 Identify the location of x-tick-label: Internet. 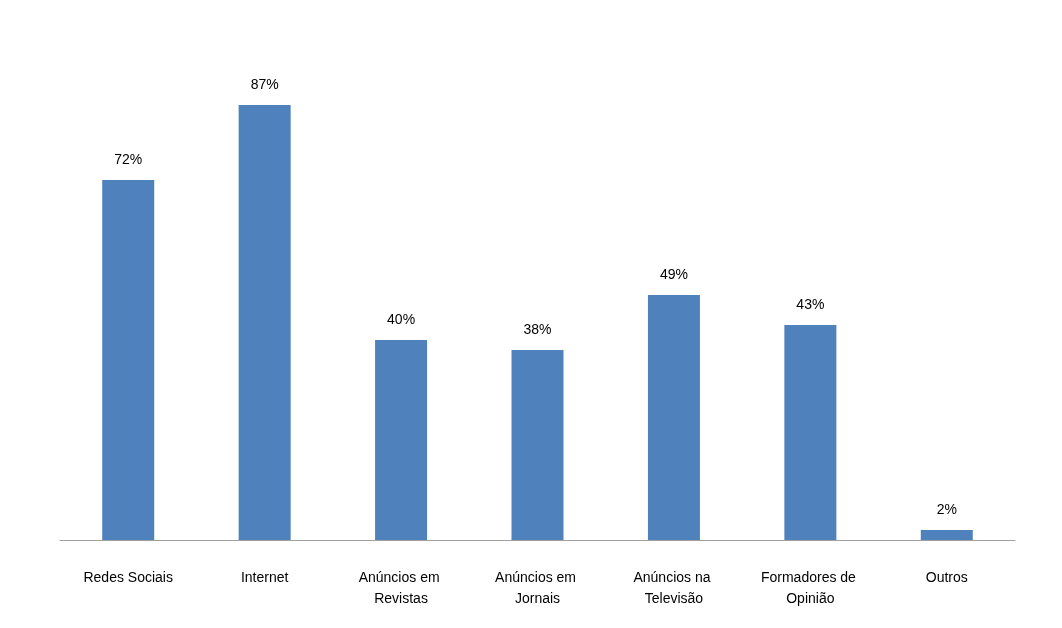
(264, 576).